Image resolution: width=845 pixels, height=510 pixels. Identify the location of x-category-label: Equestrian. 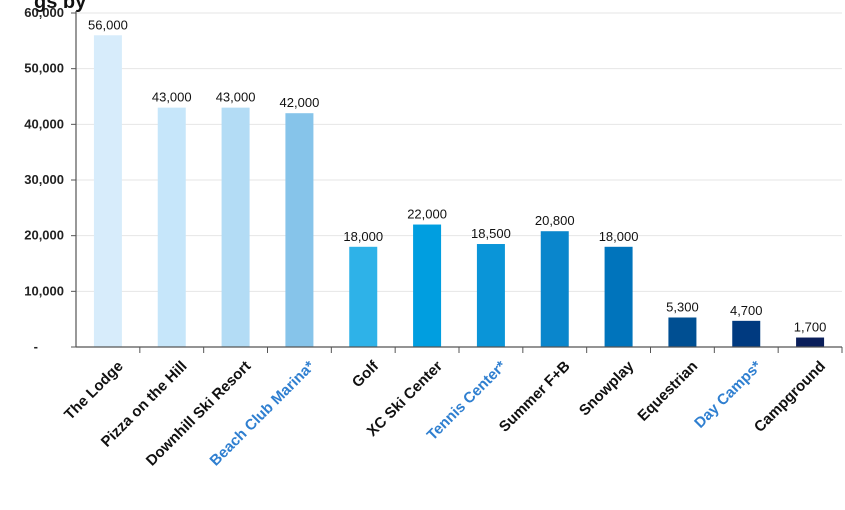
(667, 391).